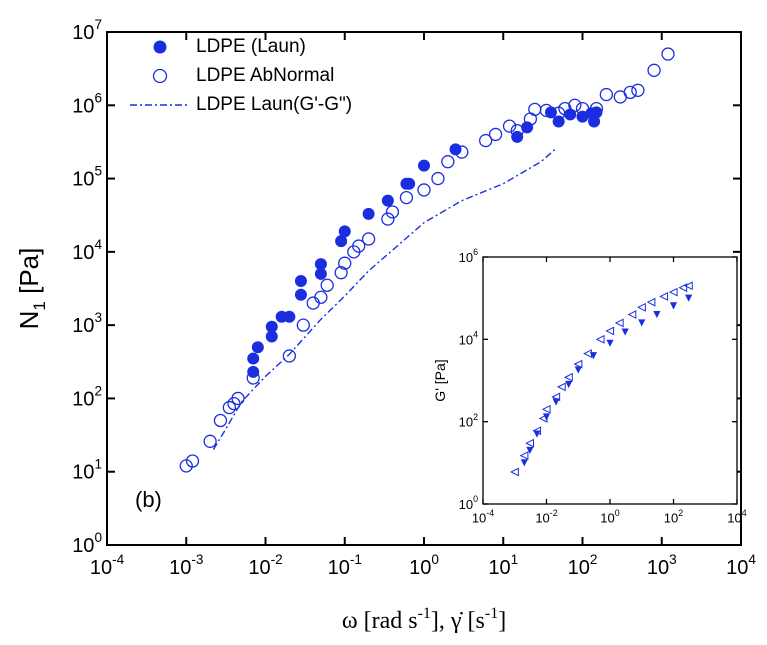 The image size is (767, 645). I want to click on y-axis-label: G' [Pa], so click(440, 380).